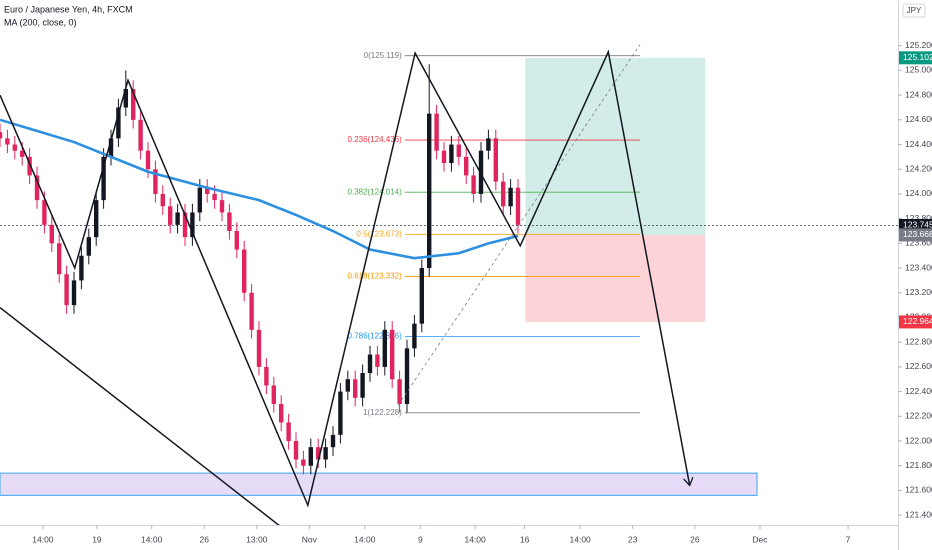 This screenshot has height=550, width=932. What do you see at coordinates (918, 94) in the screenshot?
I see `y-tick-label: 124.800` at bounding box center [918, 94].